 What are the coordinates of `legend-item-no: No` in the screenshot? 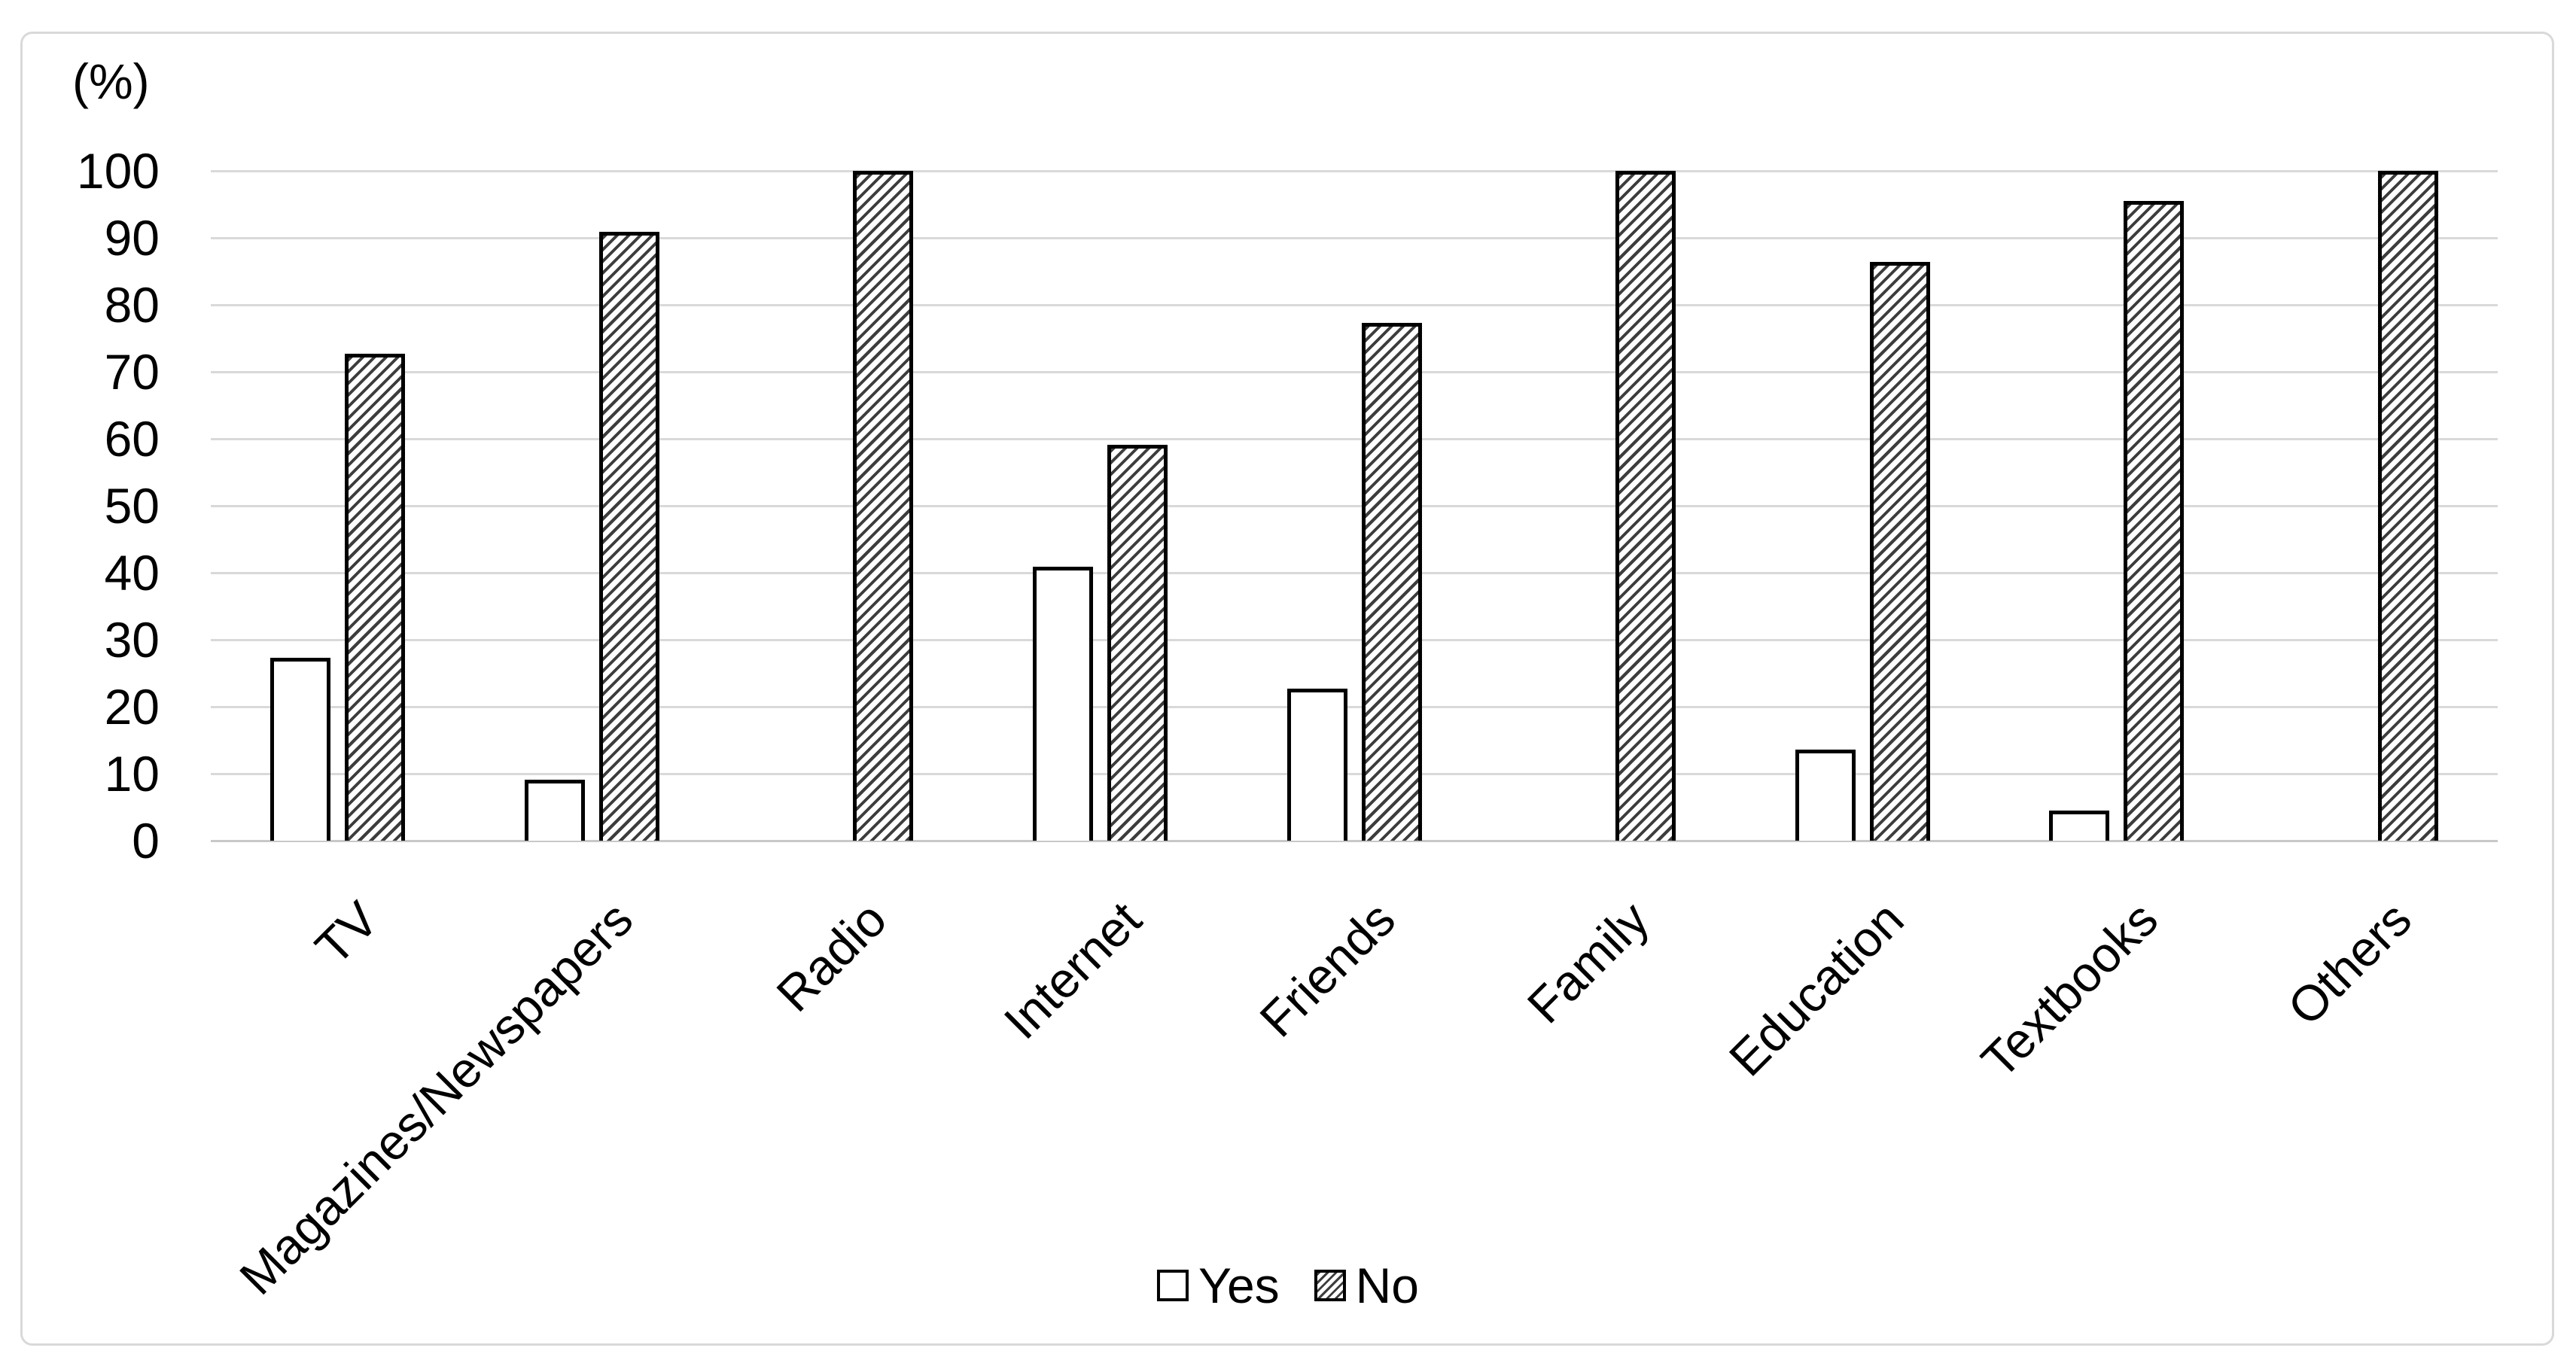 It's located at (1367, 1285).